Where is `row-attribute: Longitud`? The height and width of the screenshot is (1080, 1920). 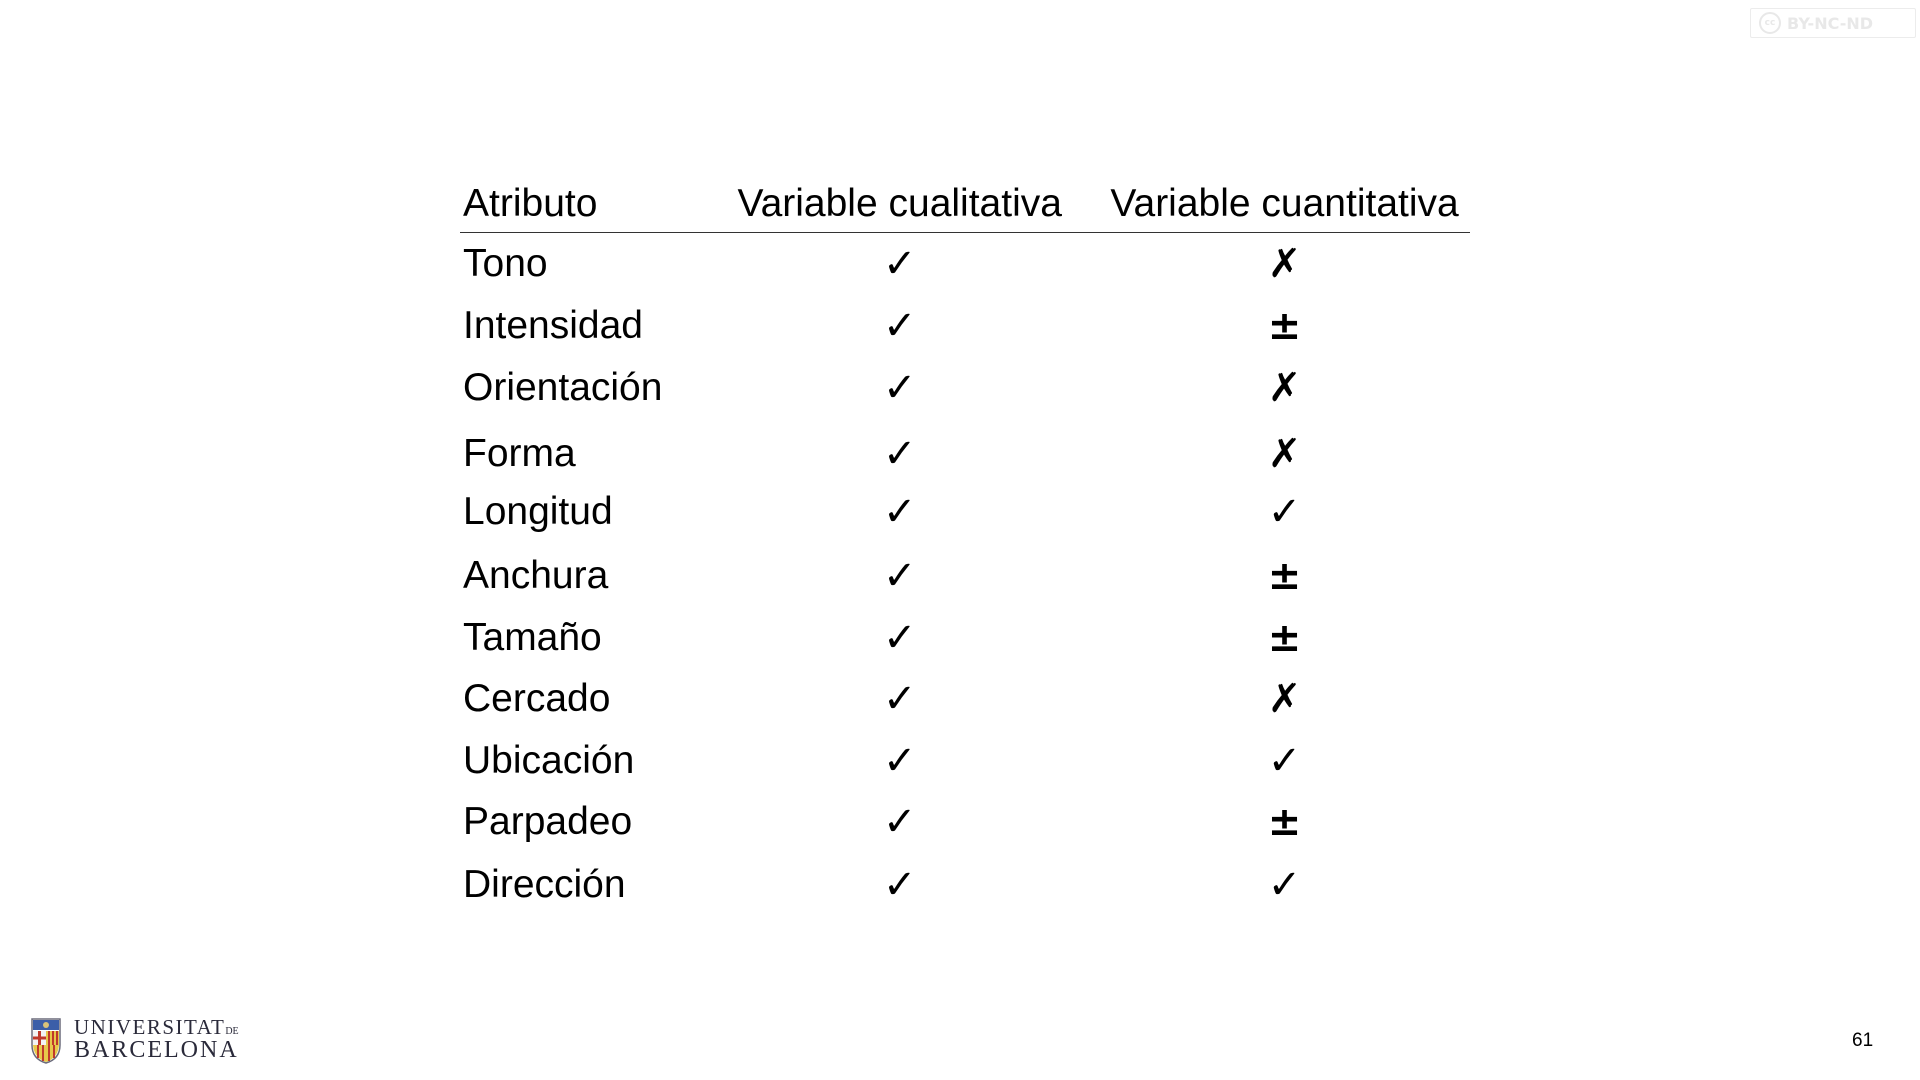
row-attribute: Longitud is located at coordinates (538, 511).